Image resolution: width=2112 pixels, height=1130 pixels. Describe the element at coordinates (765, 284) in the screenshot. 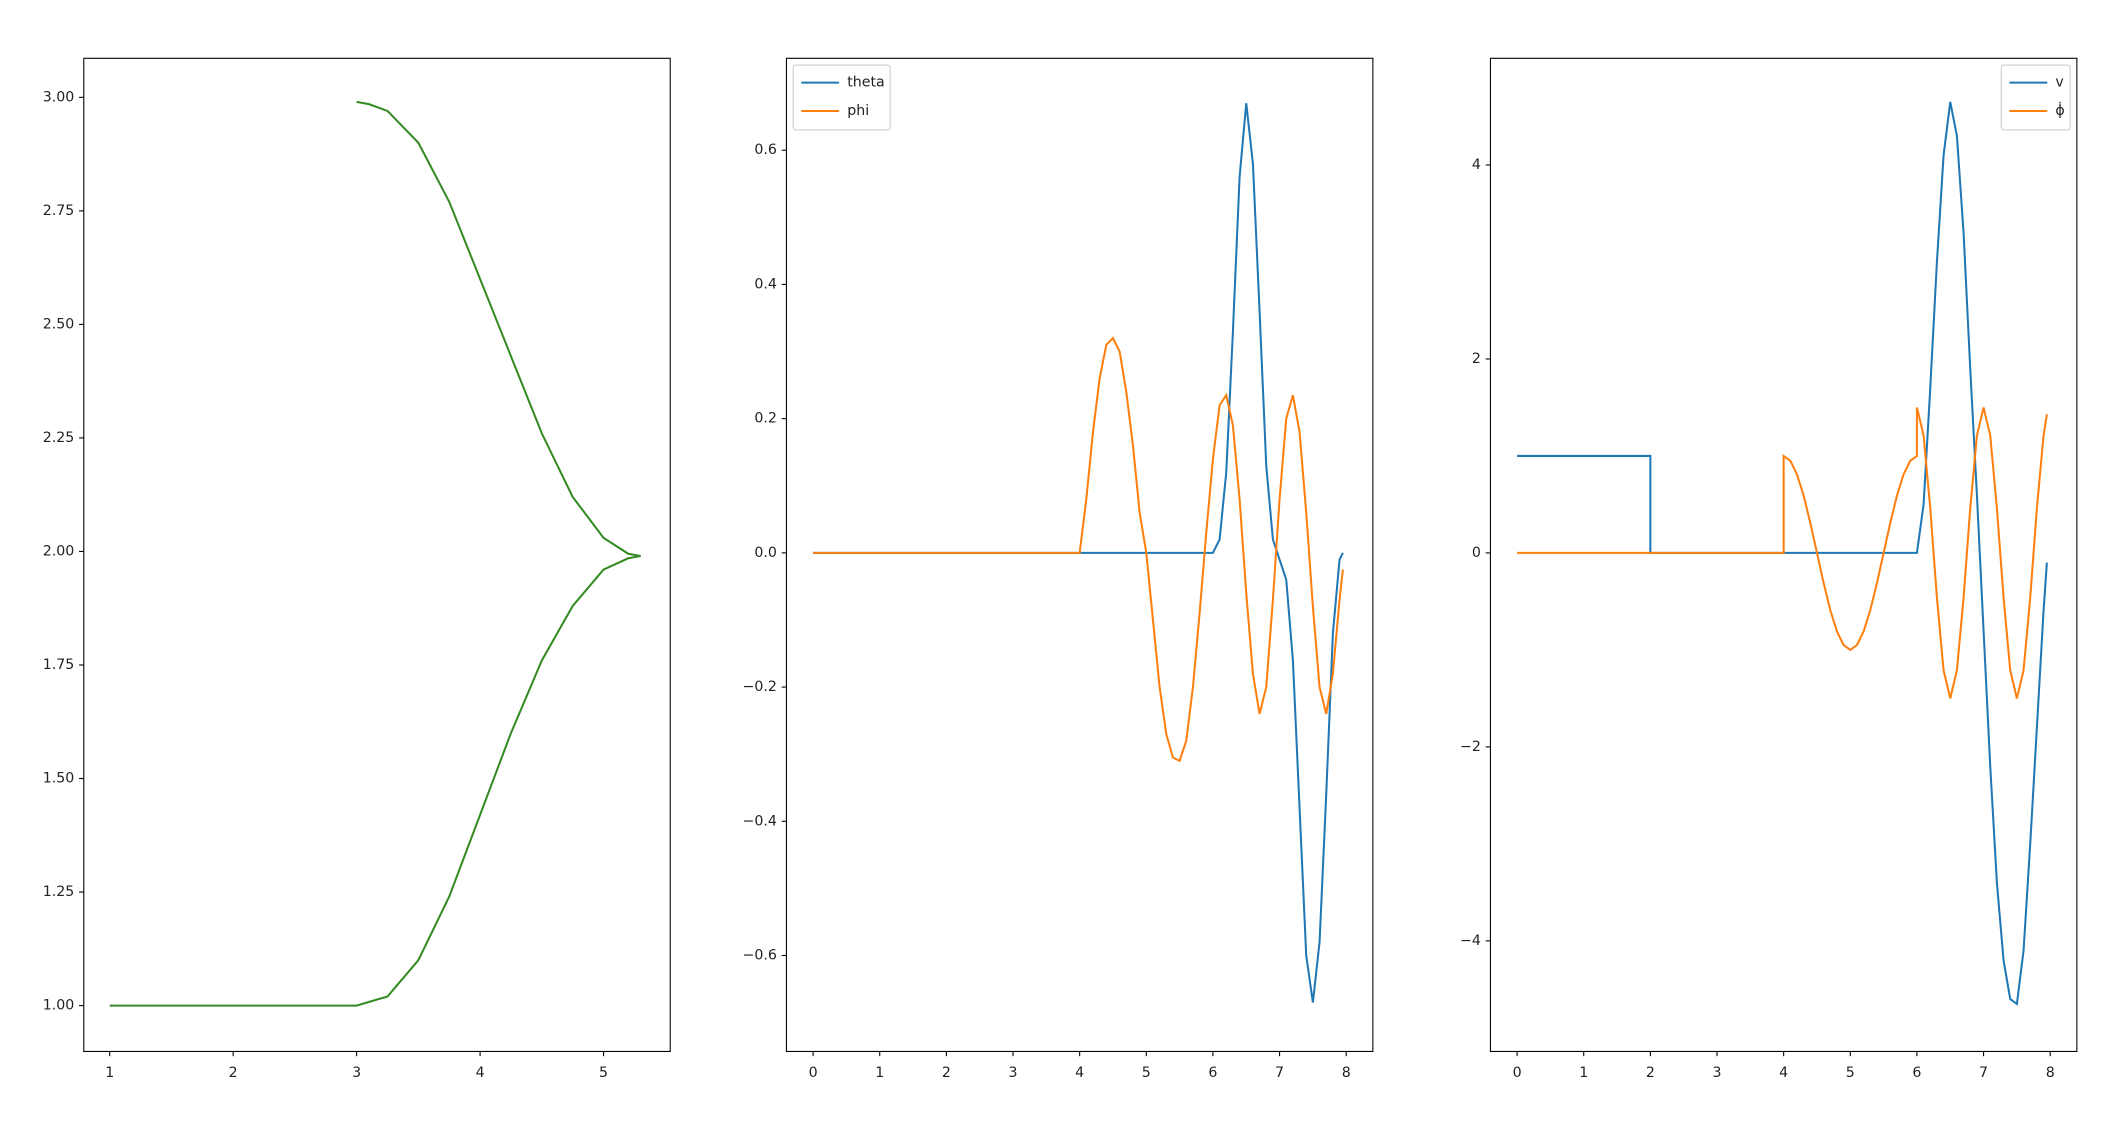

I see `y-tick-label: 0.4` at that location.